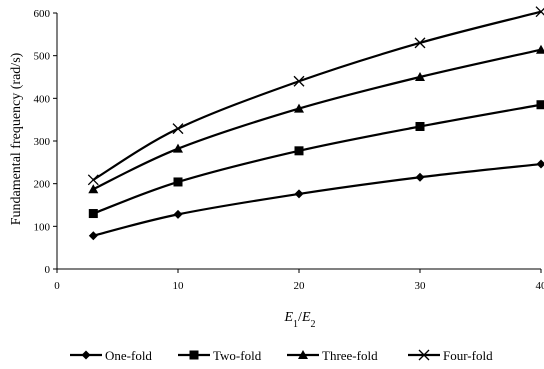 The image size is (544, 369). I want to click on legend-item-two-fold: Two-fold, so click(220, 355).